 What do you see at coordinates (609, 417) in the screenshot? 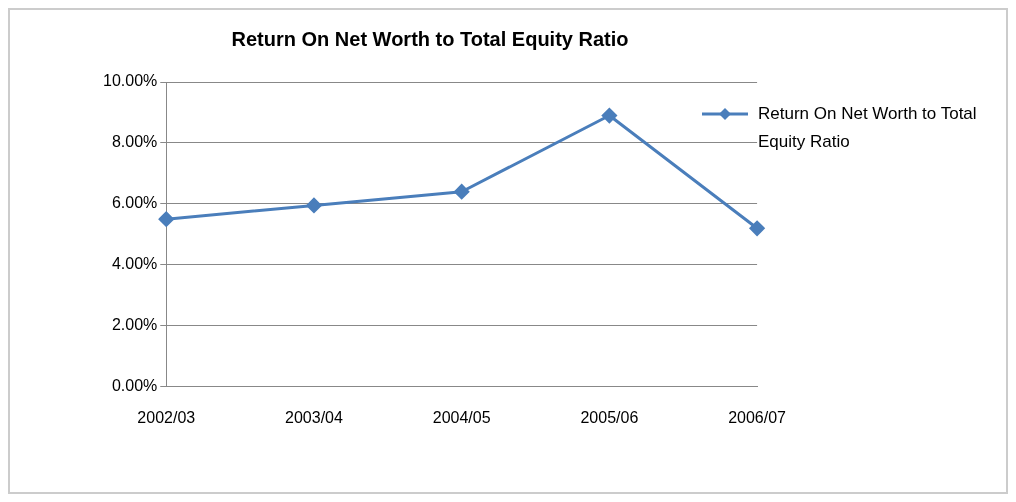
I see `x-tick-label: 2005/06` at bounding box center [609, 417].